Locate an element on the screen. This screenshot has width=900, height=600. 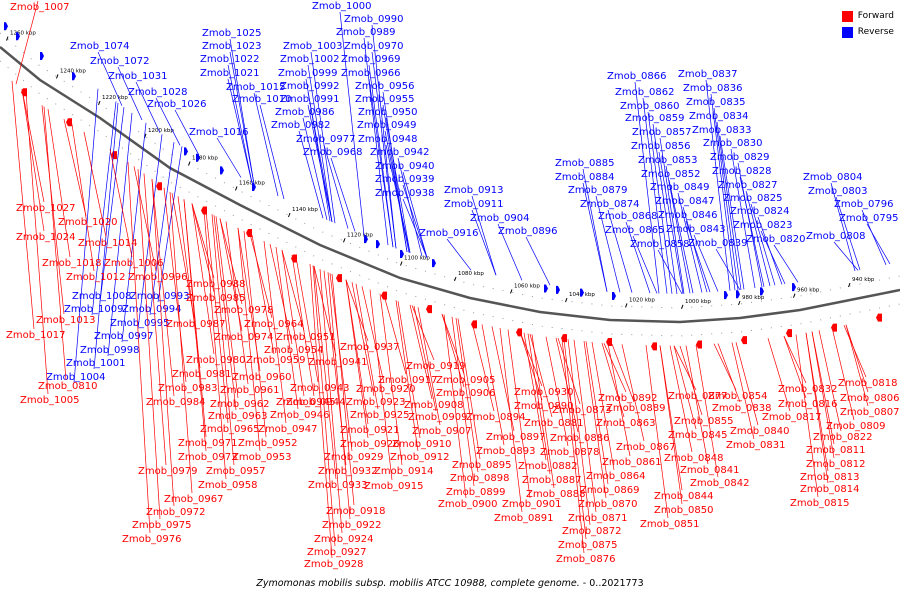
reverse-gene-label: Zmob_1074 is located at coordinates (100, 46).